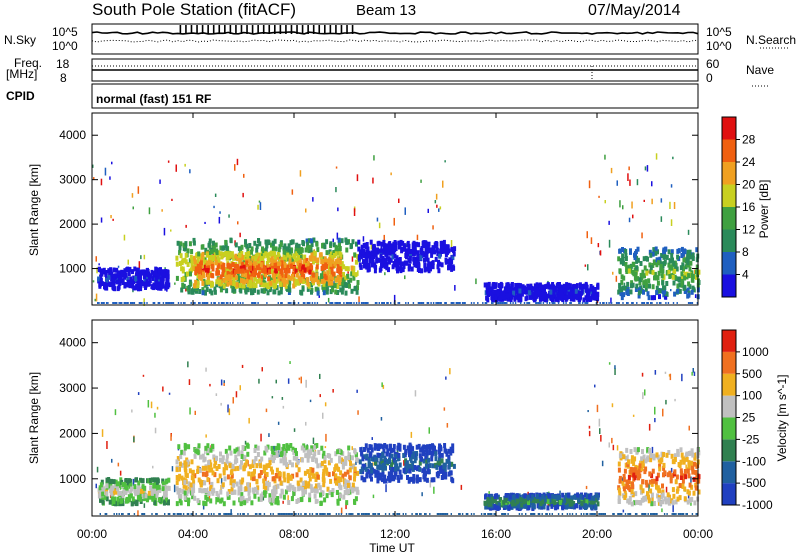 The image size is (800, 554). What do you see at coordinates (729, 240) in the screenshot?
I see `power-swatch` at bounding box center [729, 240].